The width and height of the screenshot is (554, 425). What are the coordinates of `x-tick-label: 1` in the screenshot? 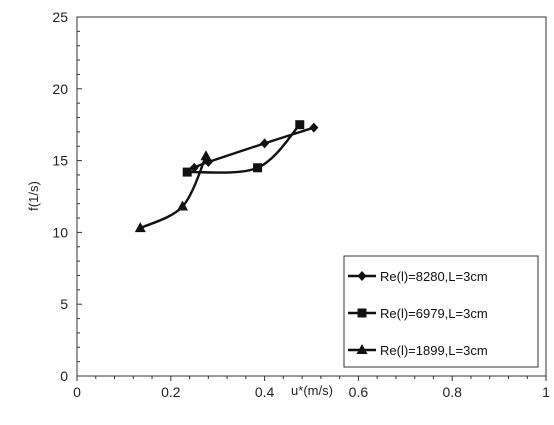 It's located at (546, 392).